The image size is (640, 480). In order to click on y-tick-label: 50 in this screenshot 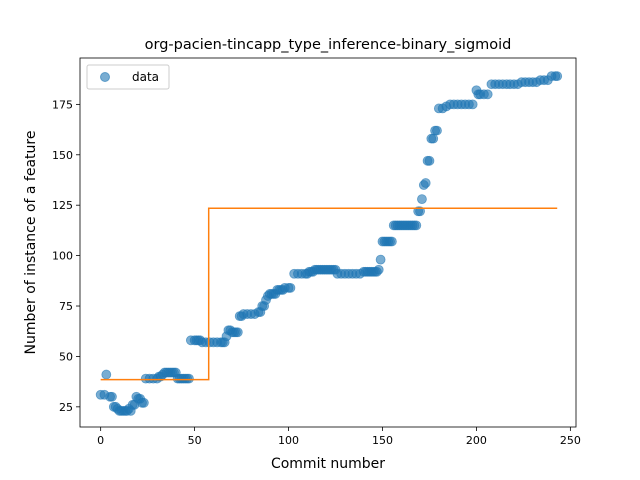, I will do `click(66, 356)`.